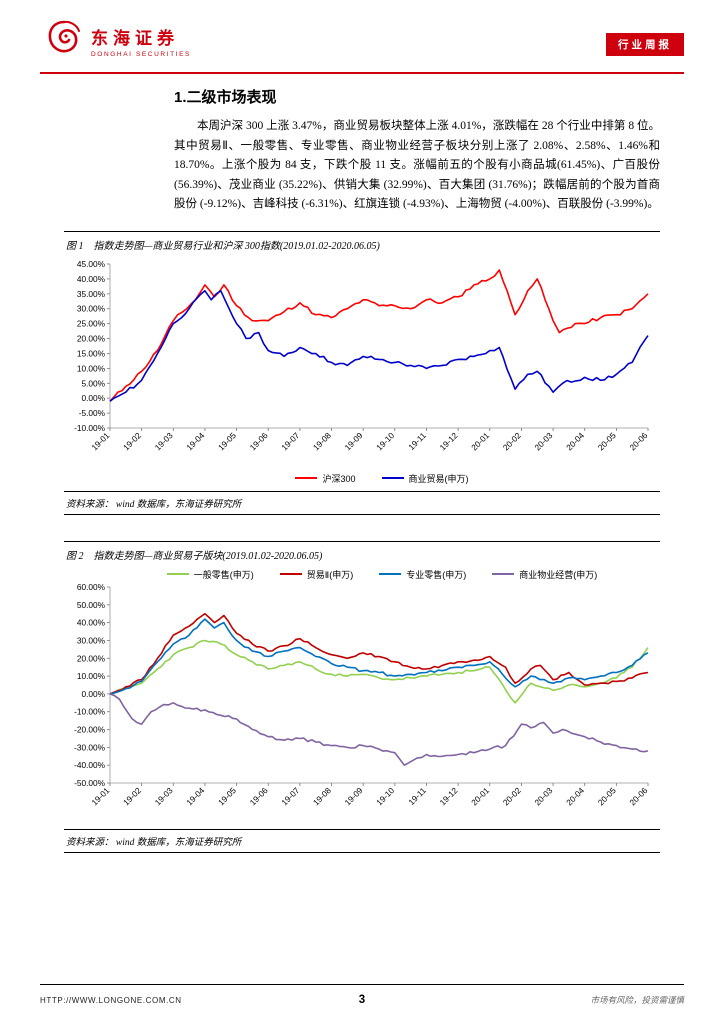  What do you see at coordinates (64, 40) in the screenshot?
I see `dragon-logo-icon` at bounding box center [64, 40].